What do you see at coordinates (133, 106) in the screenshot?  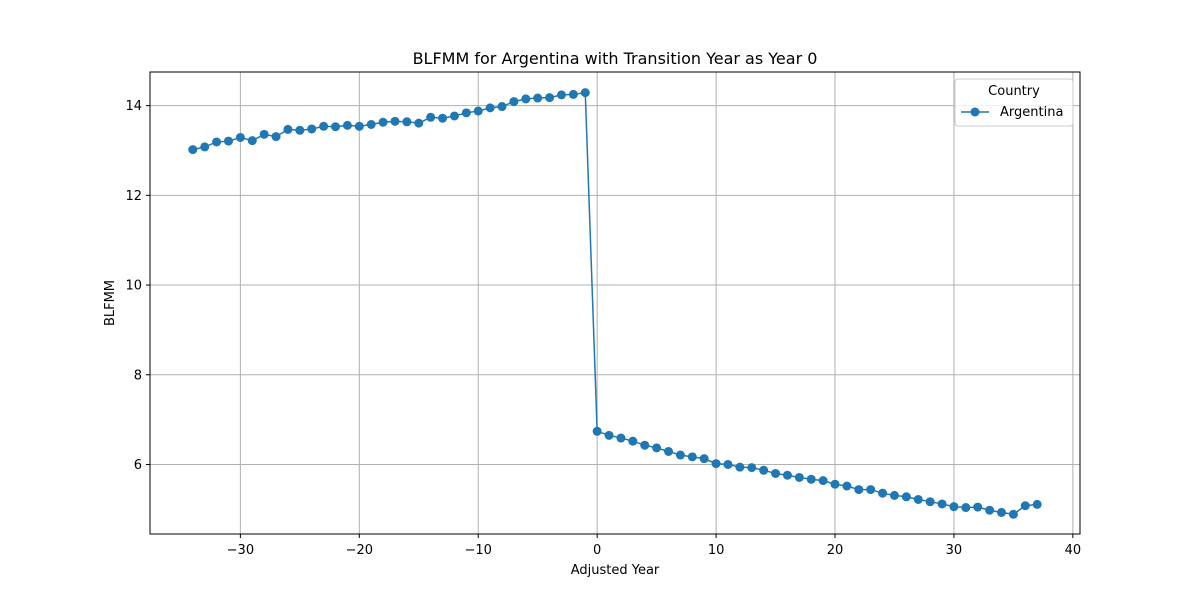 I see `y-tick-label: 14` at bounding box center [133, 106].